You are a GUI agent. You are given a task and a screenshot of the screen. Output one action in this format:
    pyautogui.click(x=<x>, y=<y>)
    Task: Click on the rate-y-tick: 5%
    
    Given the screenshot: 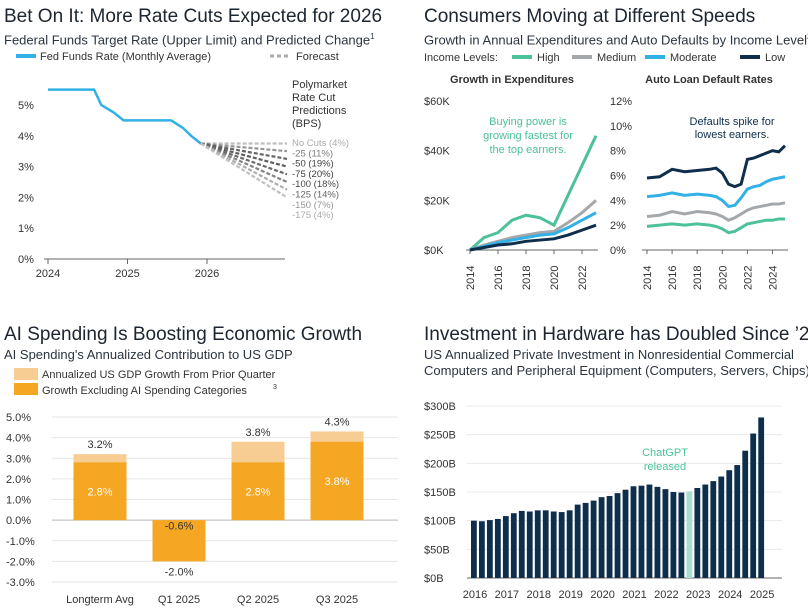 What is the action you would take?
    pyautogui.click(x=26, y=106)
    